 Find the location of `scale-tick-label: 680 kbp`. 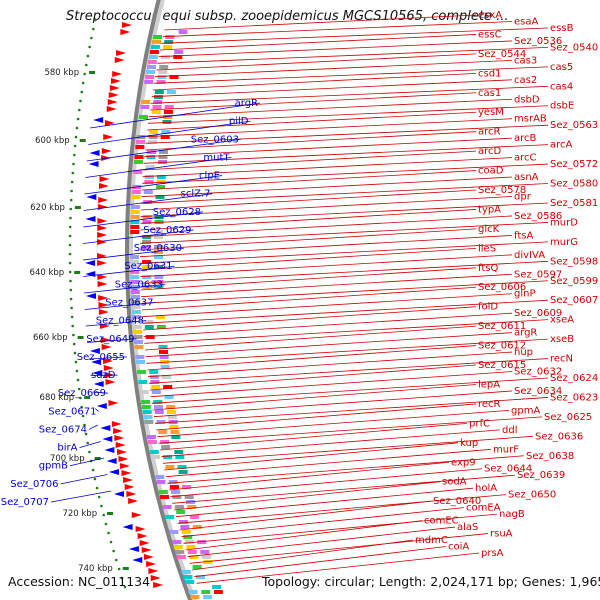

scale-tick-label: 680 kbp is located at coordinates (57, 398).